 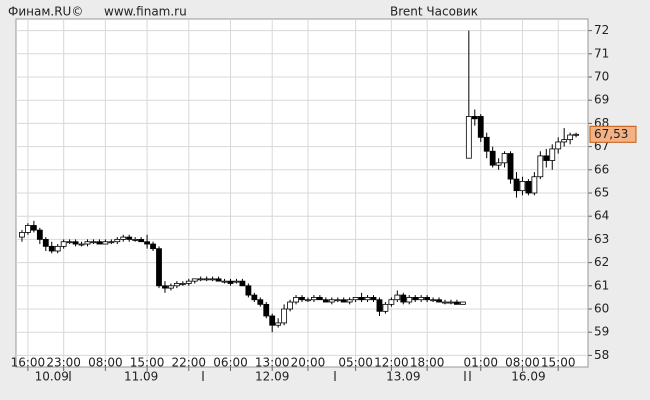 I want to click on x-tick-label: 01:00, so click(x=480, y=363).